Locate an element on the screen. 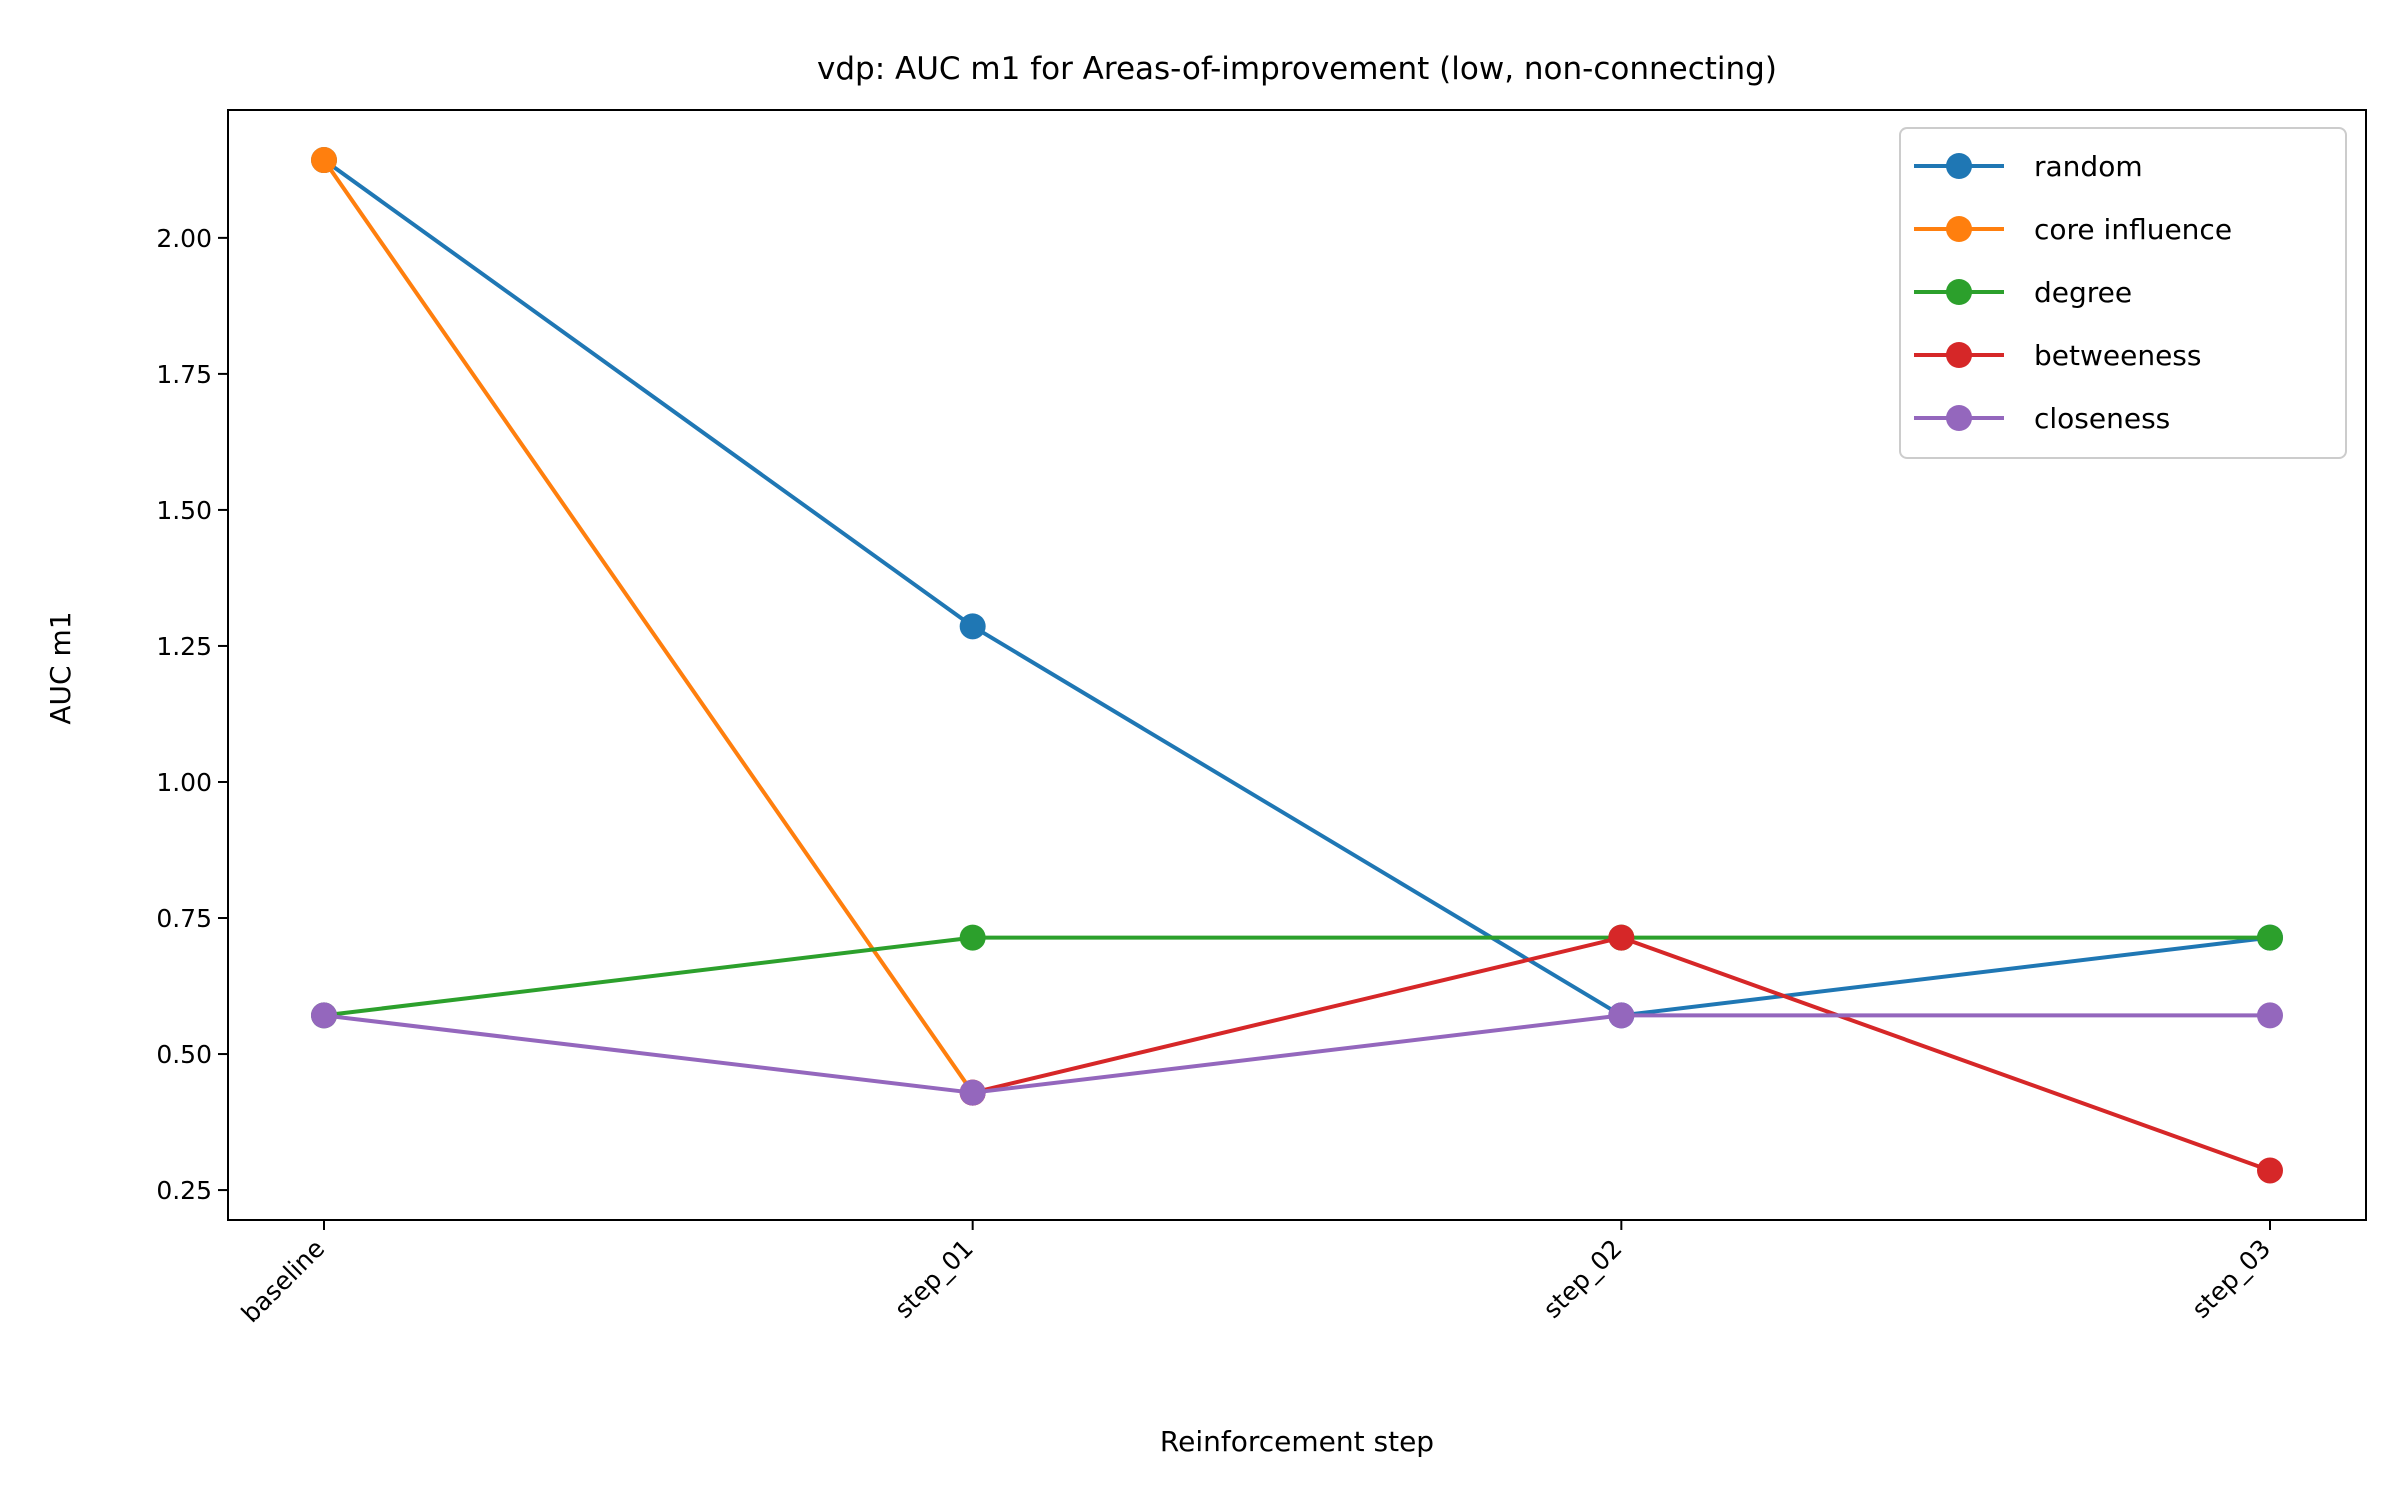 Image resolution: width=2400 pixels, height=1500 pixels. legend-item-core-influence: core influence is located at coordinates (2073, 229).